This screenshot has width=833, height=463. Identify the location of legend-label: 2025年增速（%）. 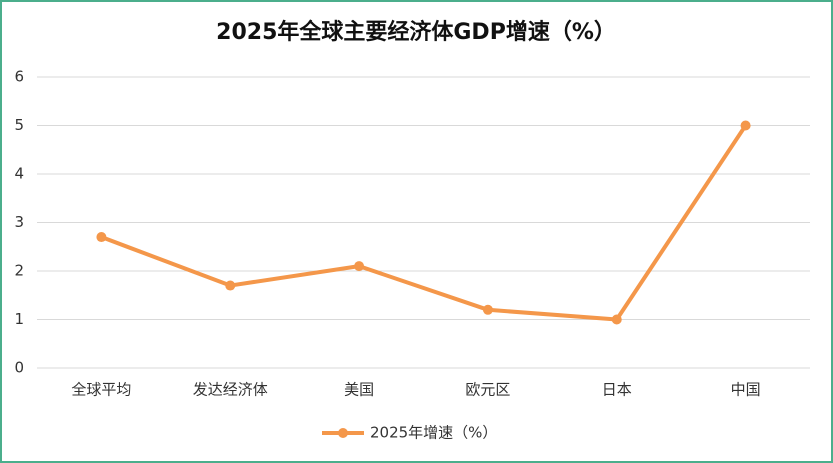
(433, 433).